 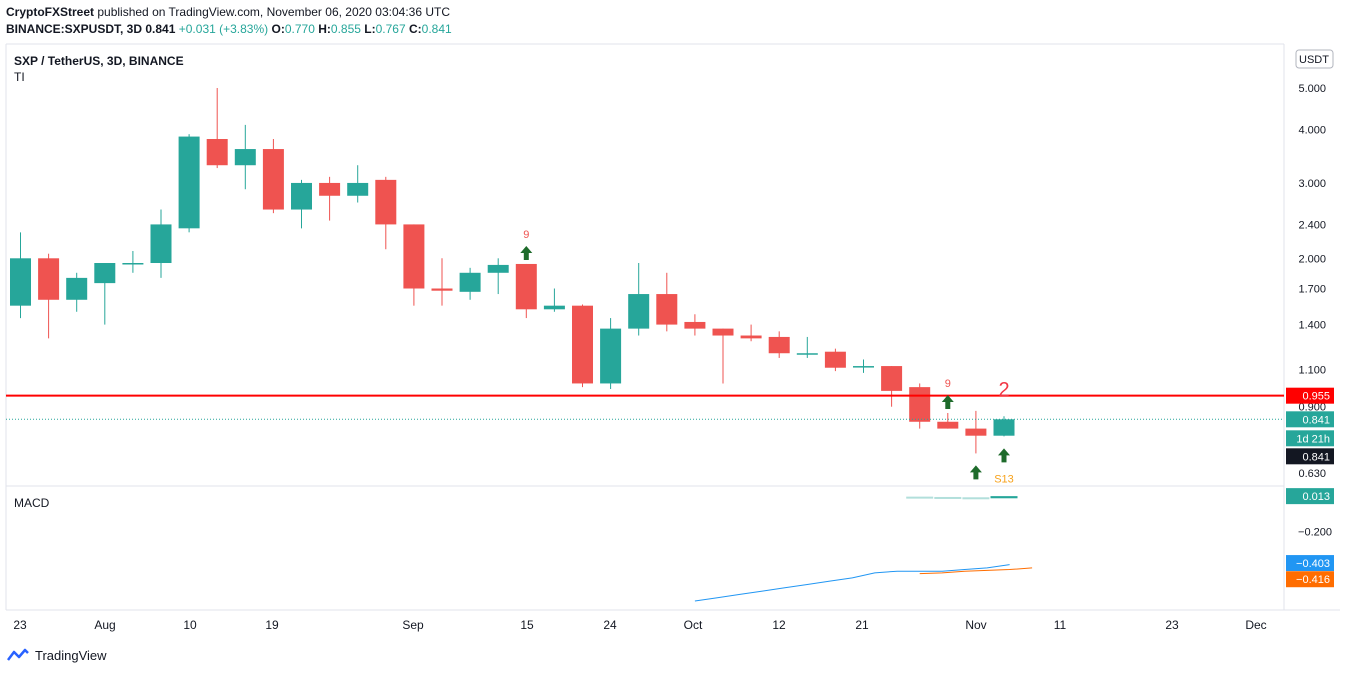 I want to click on price-tick-label: 5.000, so click(x=1312, y=89).